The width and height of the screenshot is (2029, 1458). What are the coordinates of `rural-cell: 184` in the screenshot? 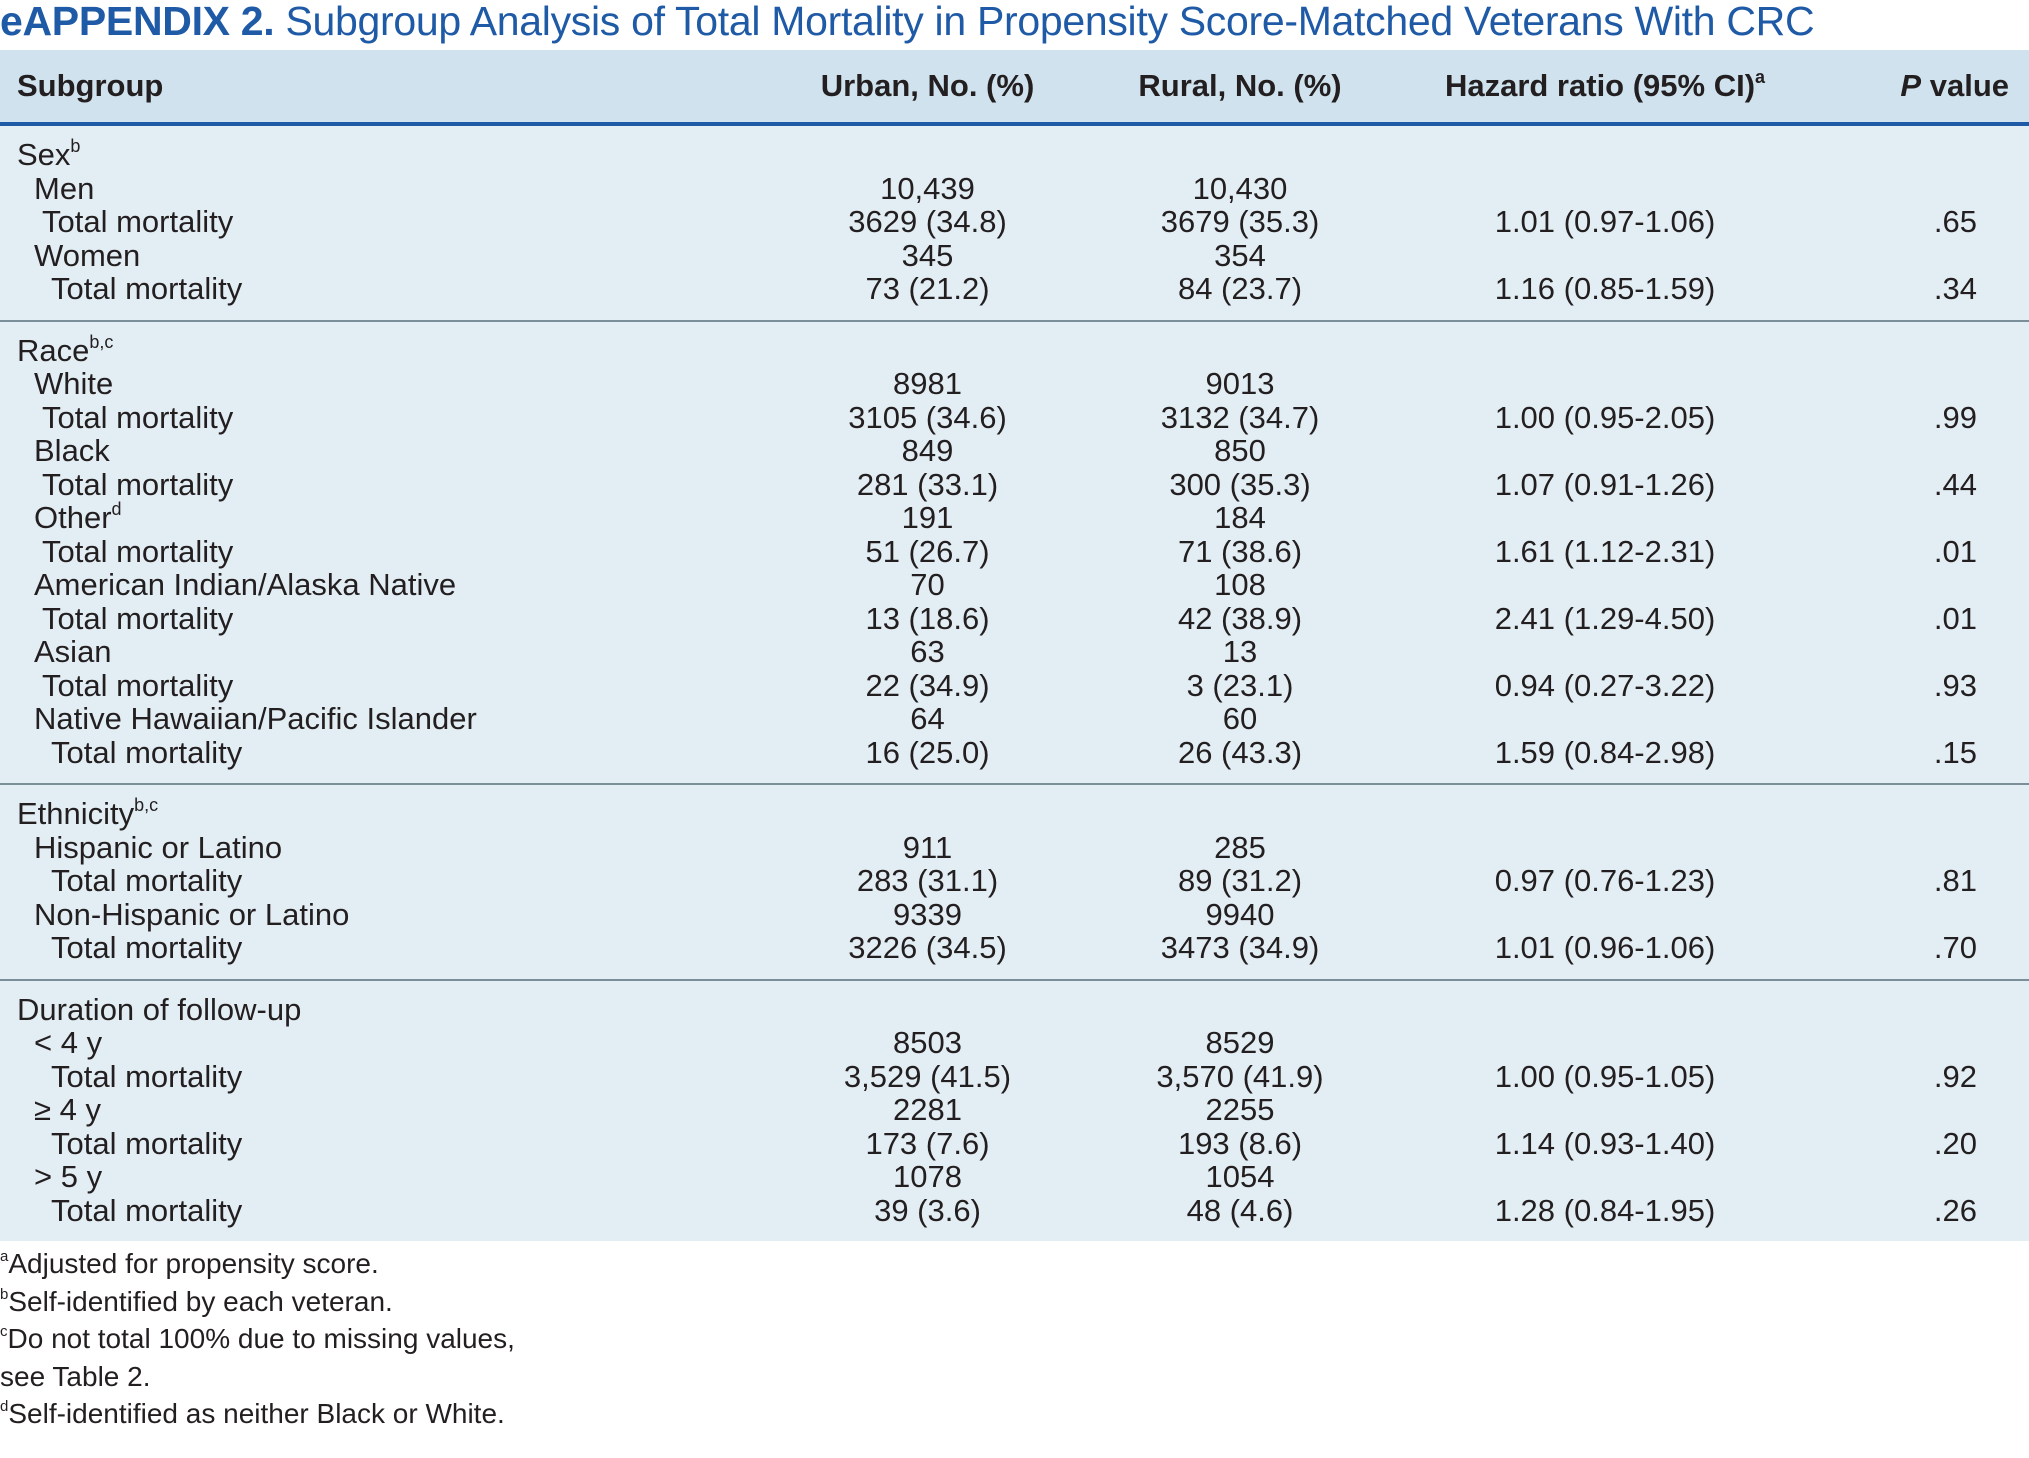 It's located at (1240, 517).